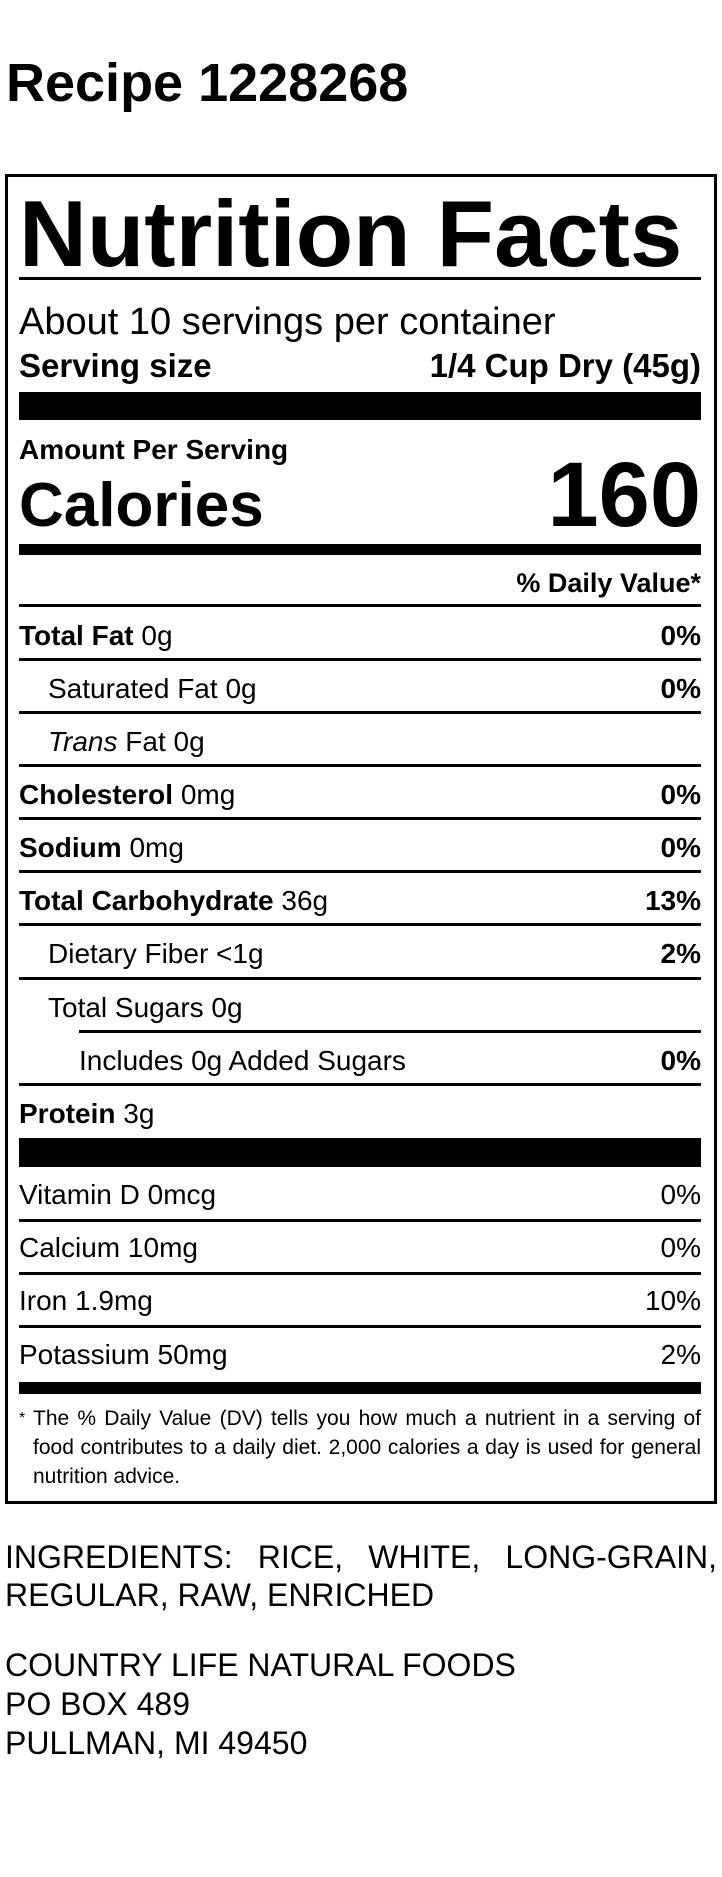 This screenshot has height=1877, width=722. Describe the element at coordinates (126, 1007) in the screenshot. I see `nutrient-name: Total Sugars` at that location.